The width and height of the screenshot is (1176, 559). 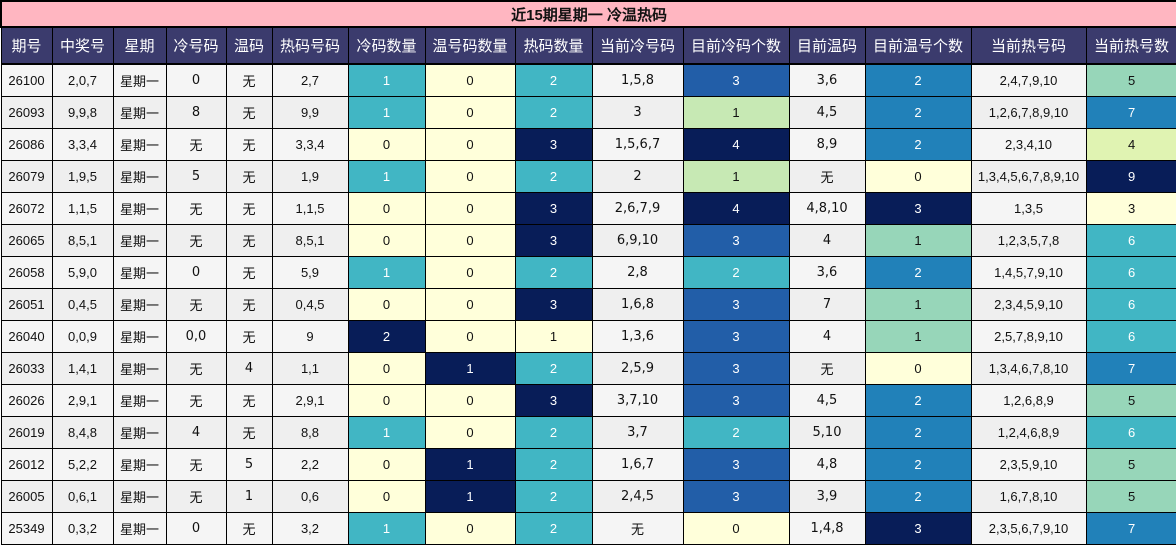 I want to click on current-hot-cell: 1,6,7,8,10, so click(x=1028, y=496).